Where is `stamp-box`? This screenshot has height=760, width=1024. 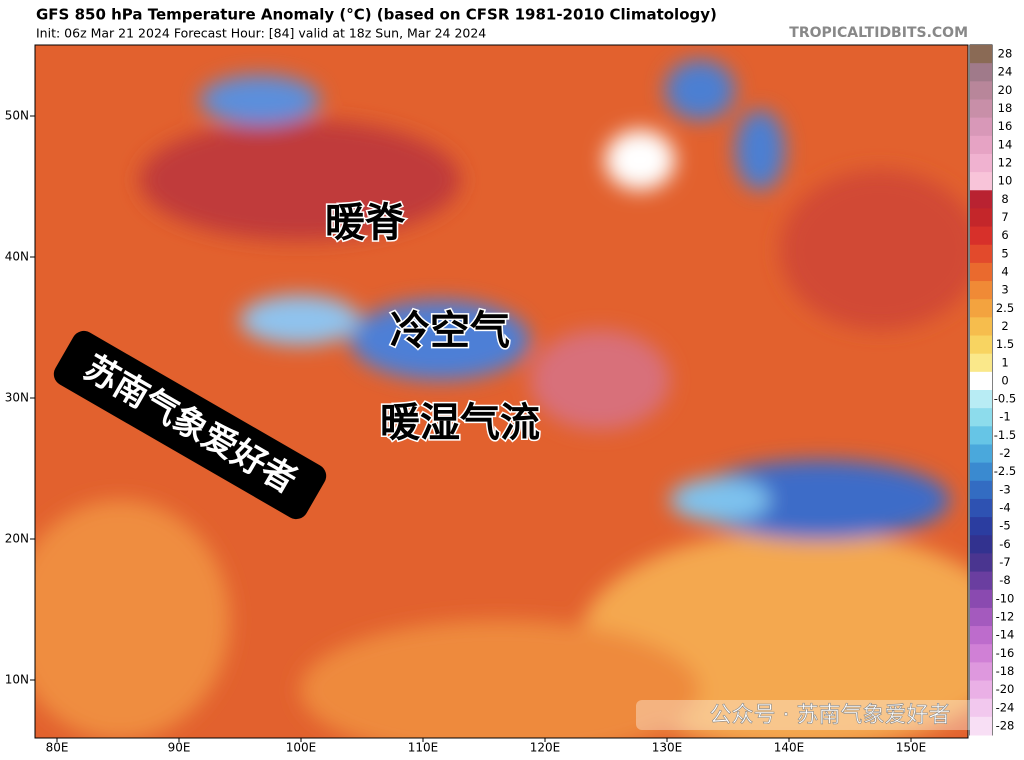
stamp-box is located at coordinates (190, 425).